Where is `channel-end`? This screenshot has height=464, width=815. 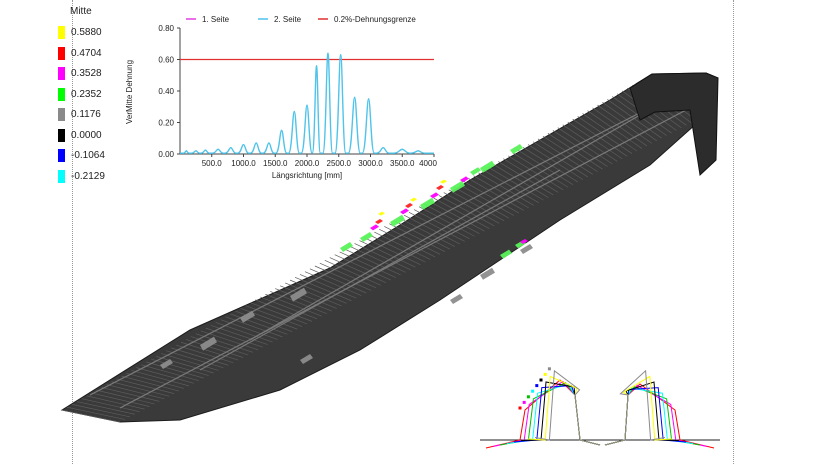 channel-end is located at coordinates (674, 124).